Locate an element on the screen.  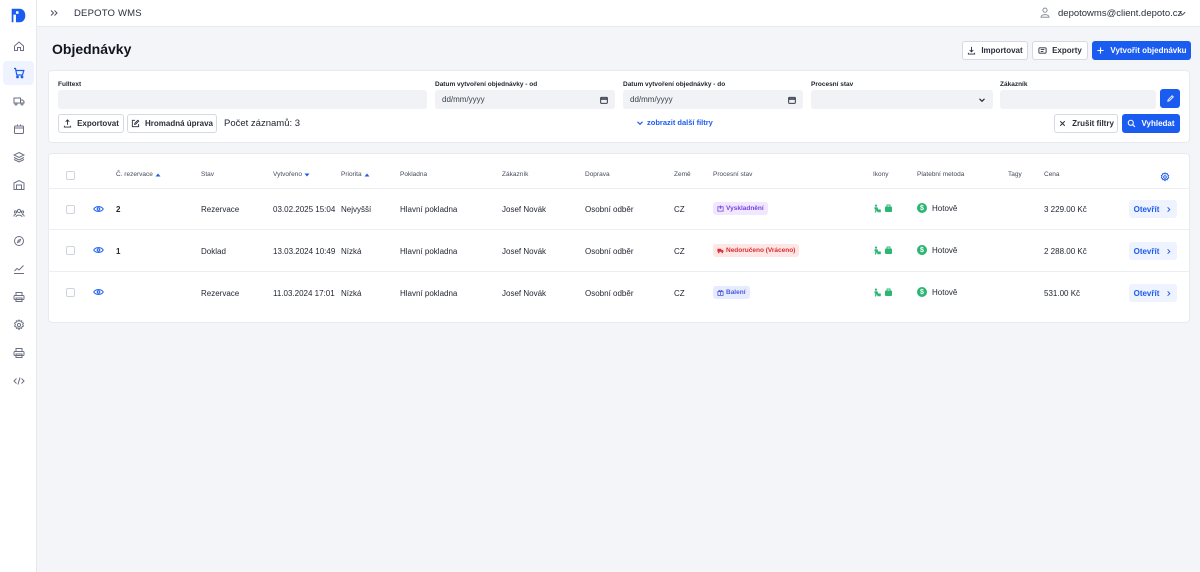
column-header-priority: Priorita is located at coordinates (355, 174).